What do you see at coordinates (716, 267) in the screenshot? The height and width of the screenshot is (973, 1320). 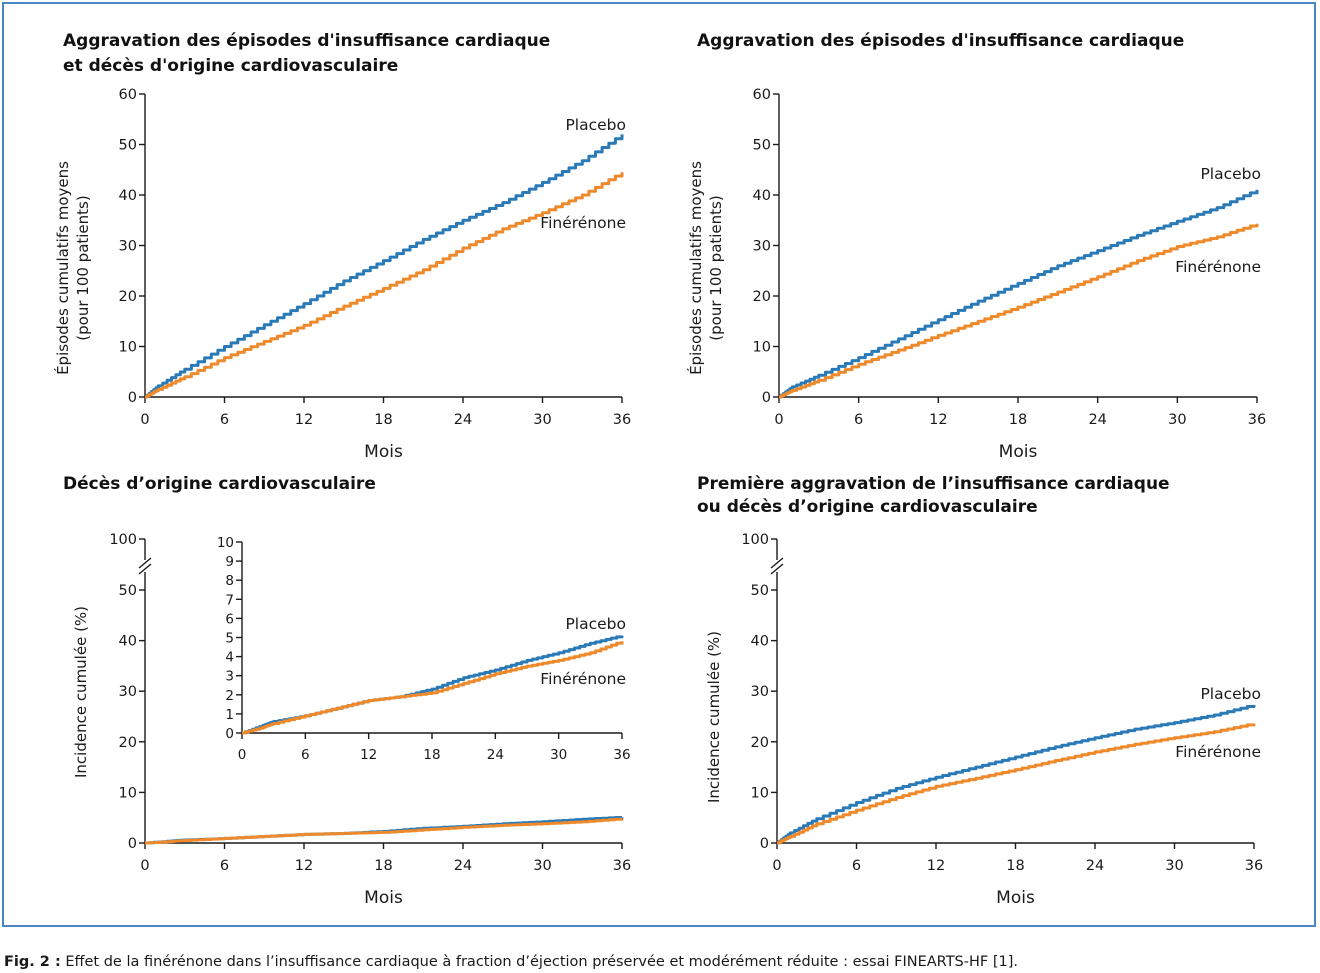 I see `chart-b-y-label: (pour 100 patients)` at bounding box center [716, 267].